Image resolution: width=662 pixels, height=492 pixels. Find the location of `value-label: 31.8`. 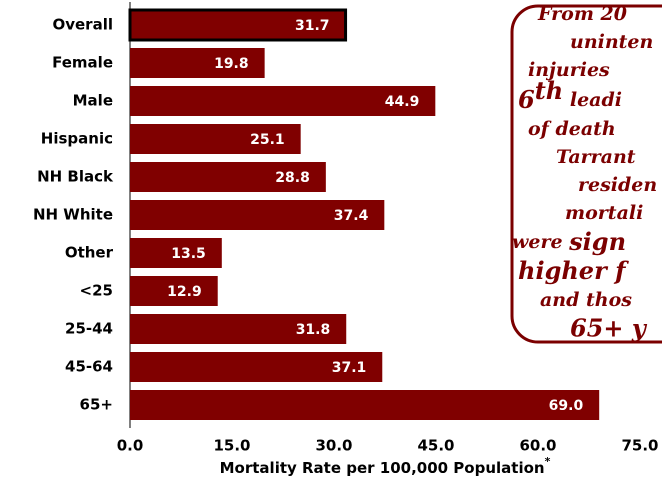

value-label: 31.8 is located at coordinates (313, 330).